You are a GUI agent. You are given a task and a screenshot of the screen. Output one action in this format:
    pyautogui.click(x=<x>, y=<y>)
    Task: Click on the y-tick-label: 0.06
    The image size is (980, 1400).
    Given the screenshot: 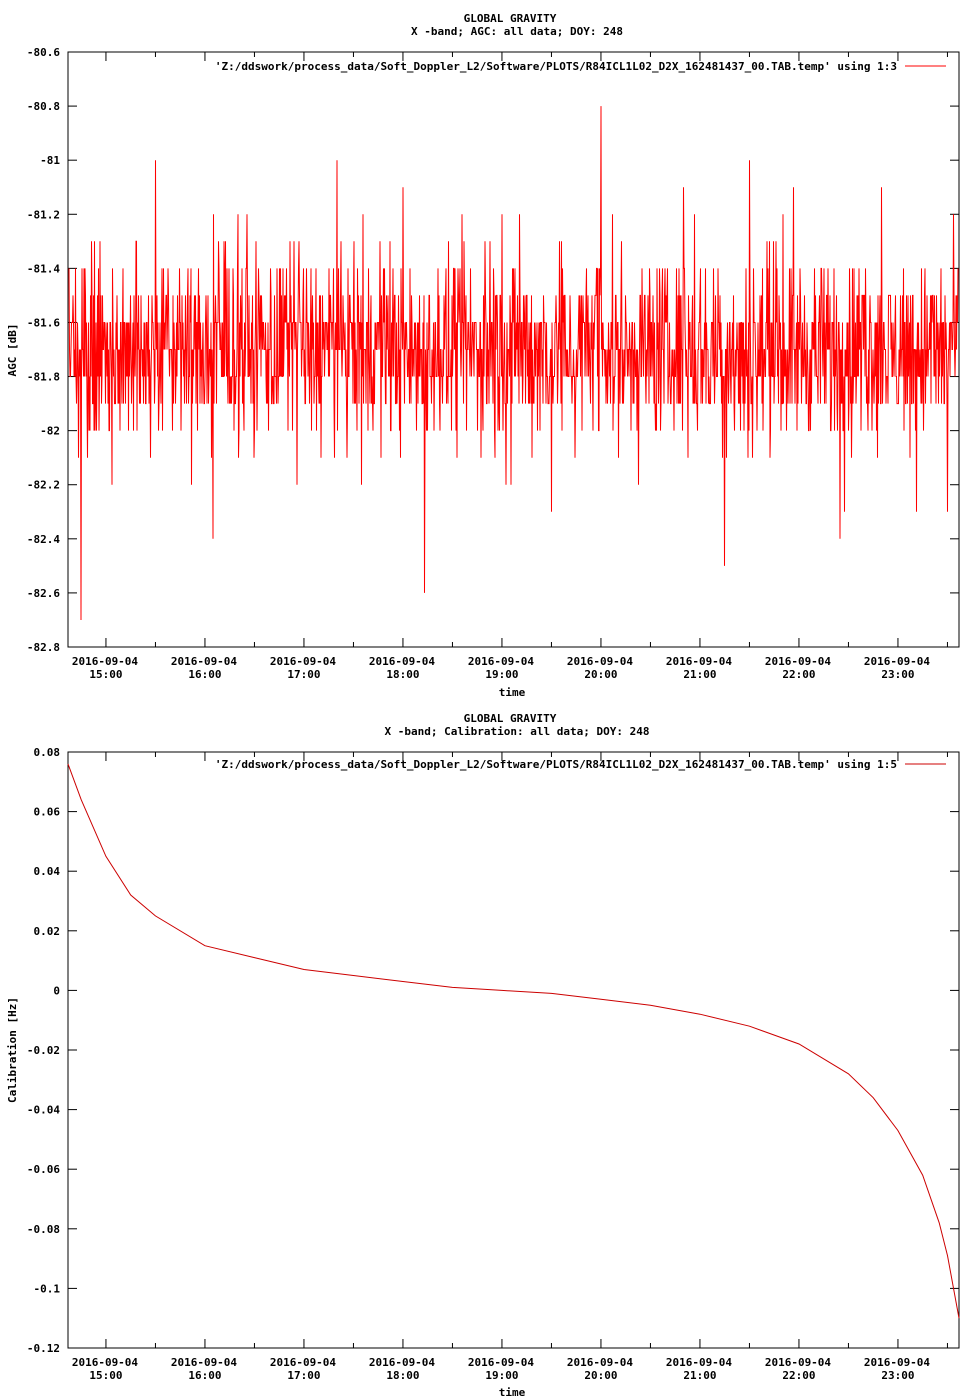 What is the action you would take?
    pyautogui.click(x=47, y=812)
    